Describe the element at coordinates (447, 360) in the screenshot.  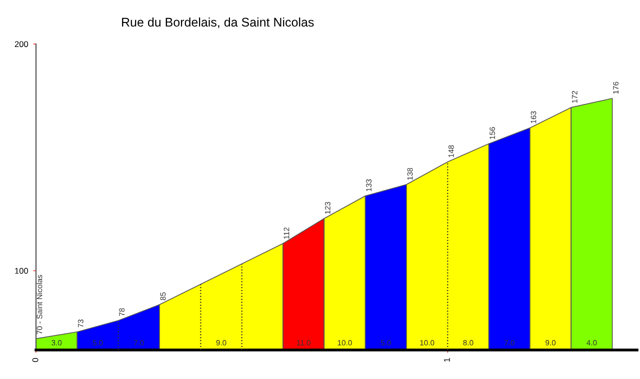
I see `x-tick-label: 1` at that location.